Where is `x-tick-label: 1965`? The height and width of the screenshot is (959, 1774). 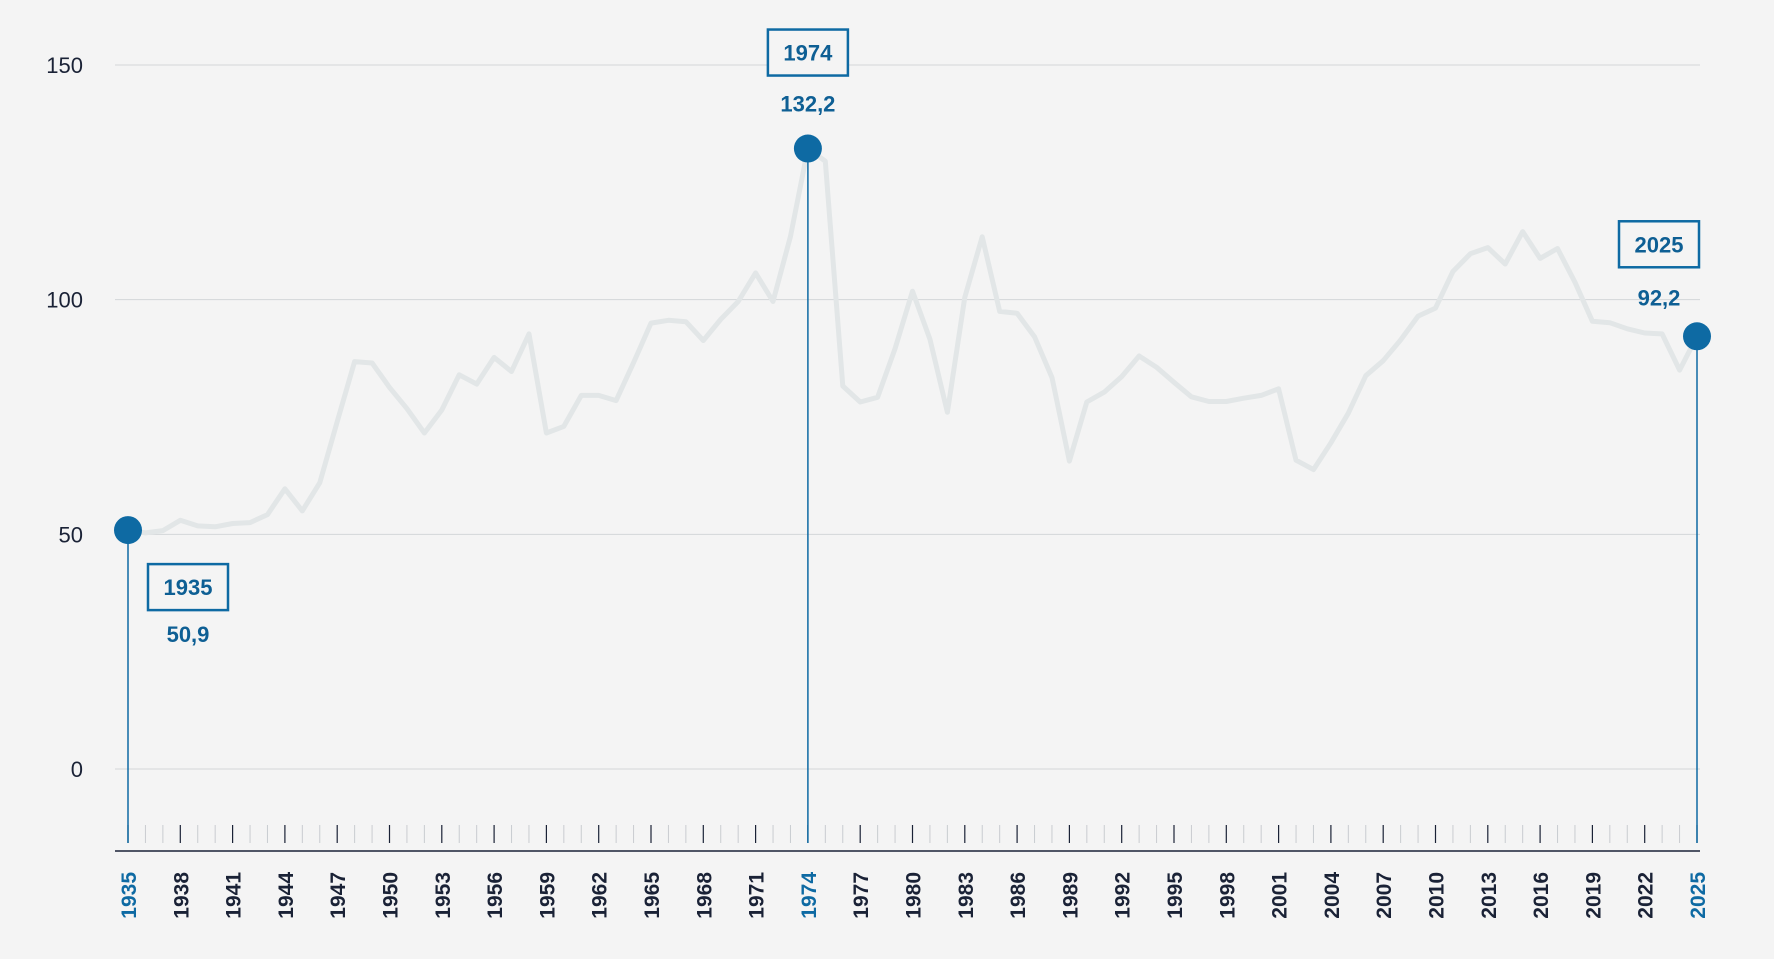
x-tick-label: 1965 is located at coordinates (652, 895).